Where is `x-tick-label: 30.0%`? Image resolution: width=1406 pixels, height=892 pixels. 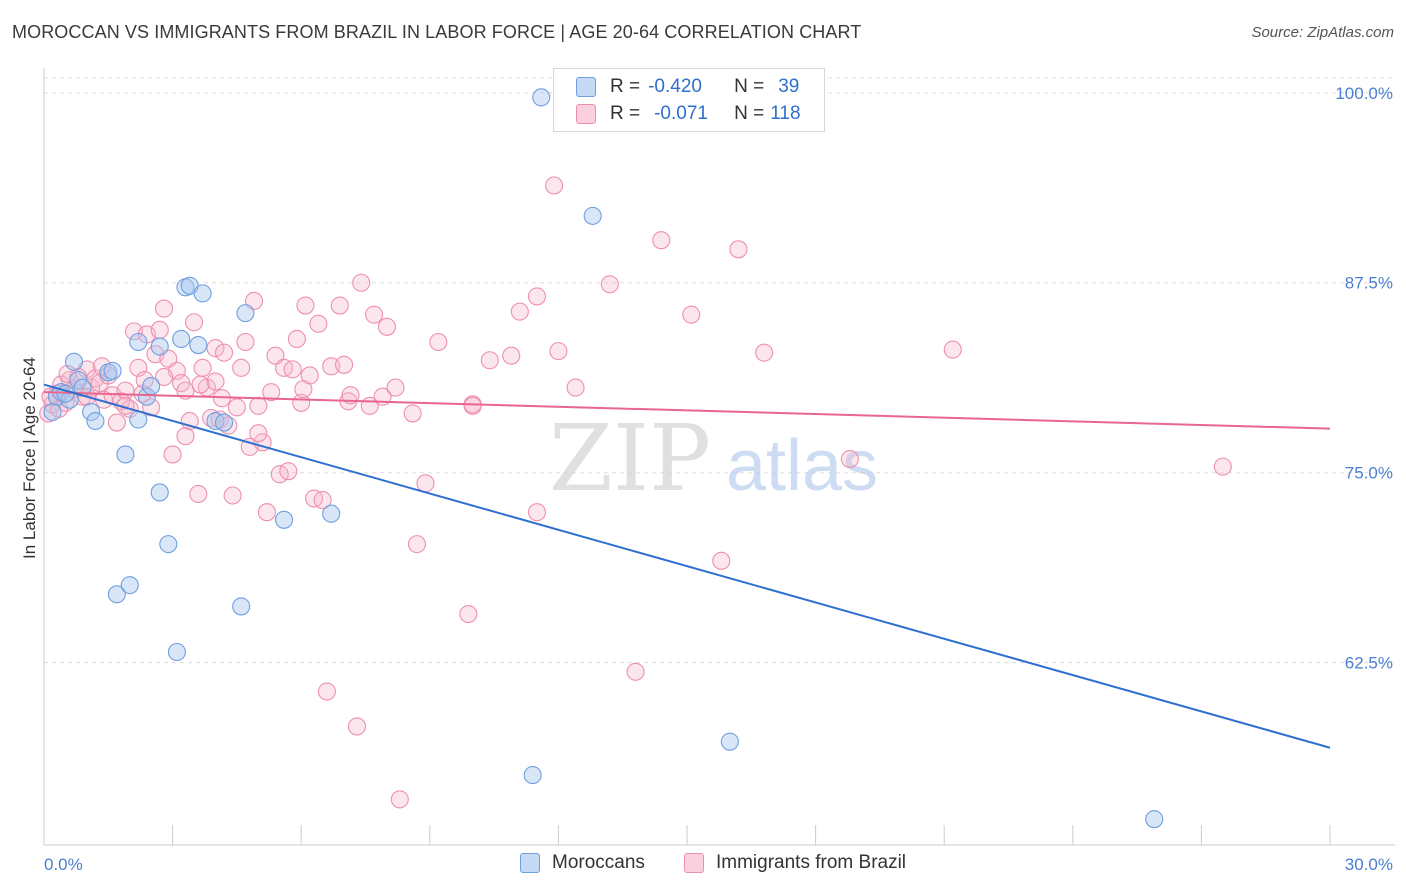
x-tick-label: 30.0% is located at coordinates (1369, 864).